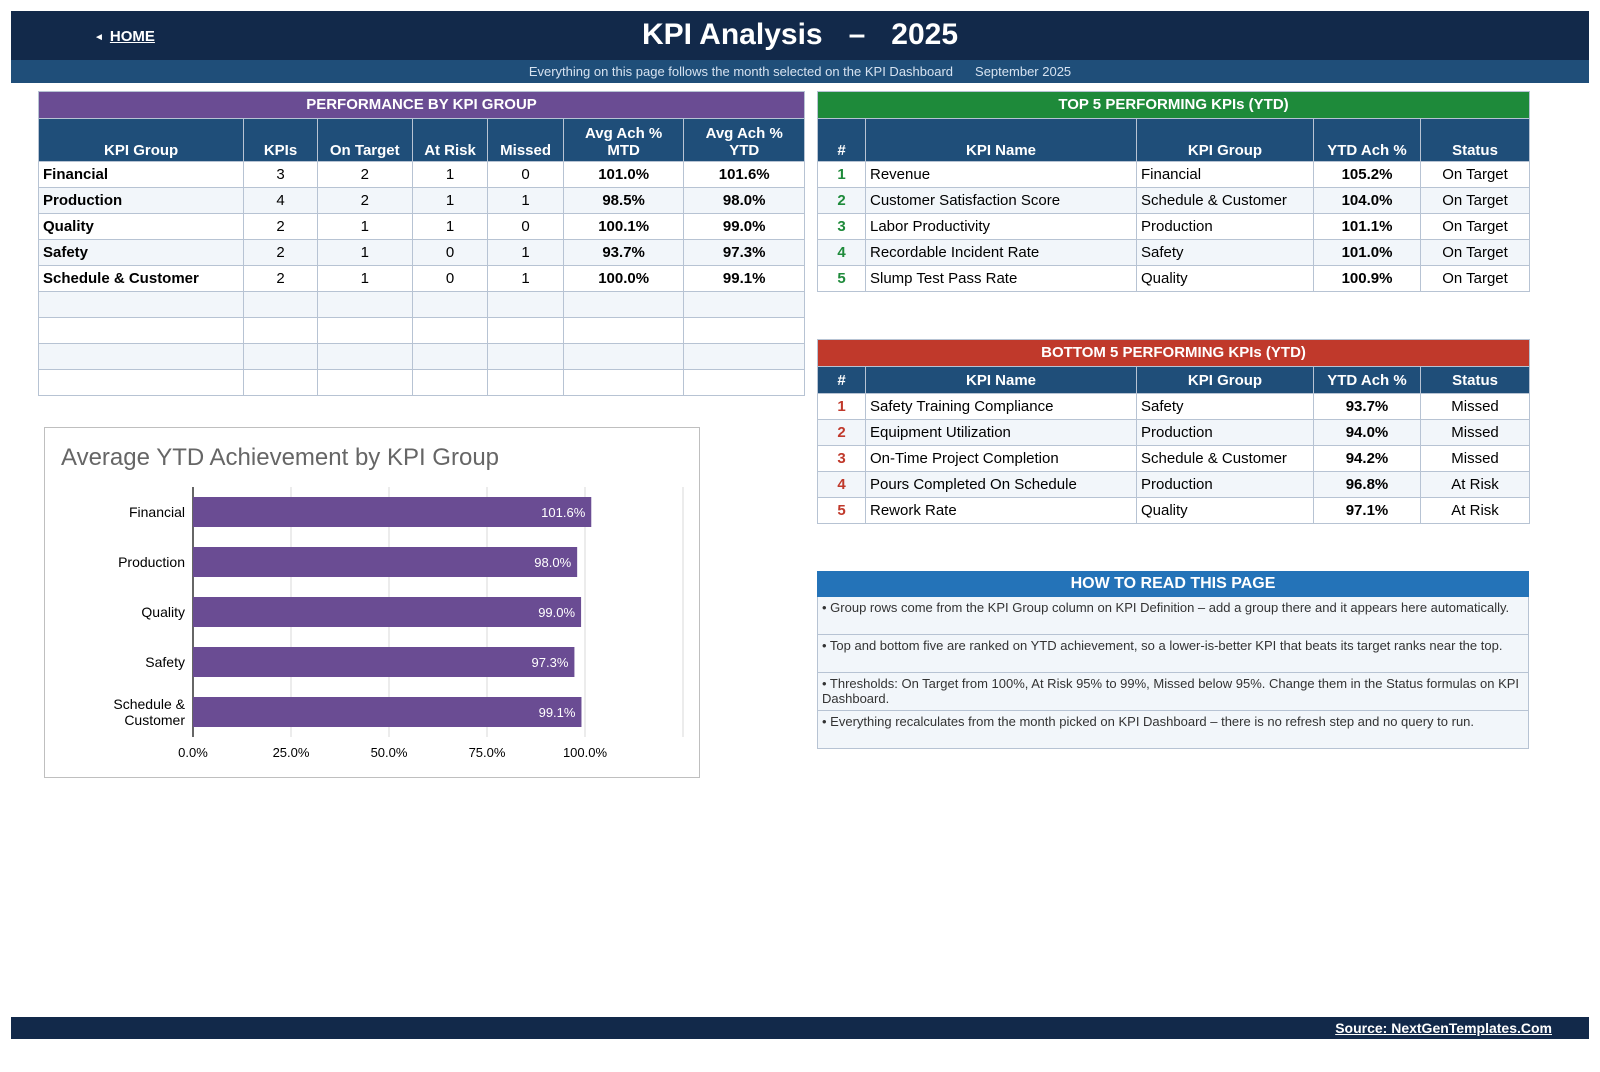 This screenshot has width=1600, height=1072. Describe the element at coordinates (744, 150) in the screenshot. I see `column-header-text: YTD` at that location.